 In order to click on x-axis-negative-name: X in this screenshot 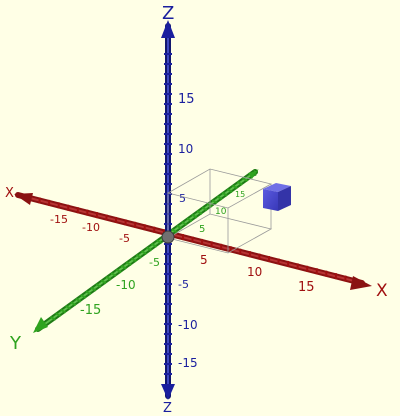, I will do `click(9, 193)`.